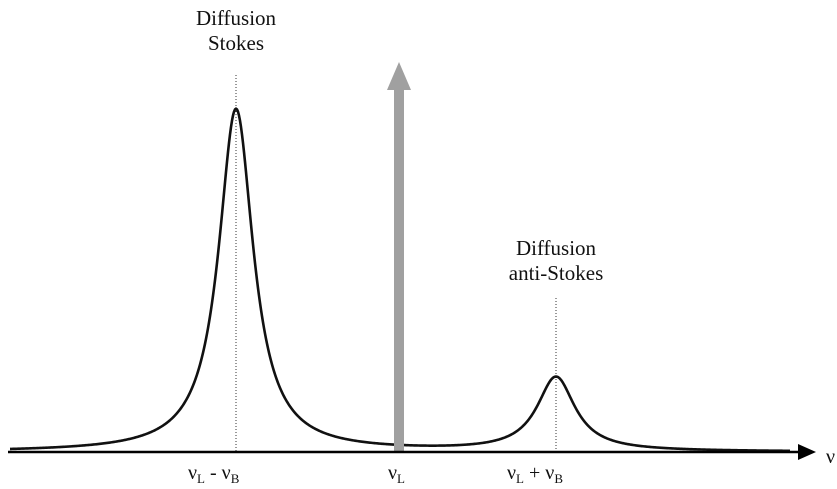 Image resolution: width=837 pixels, height=489 pixels. I want to click on tick-stokes-nu: ν, so click(193, 473).